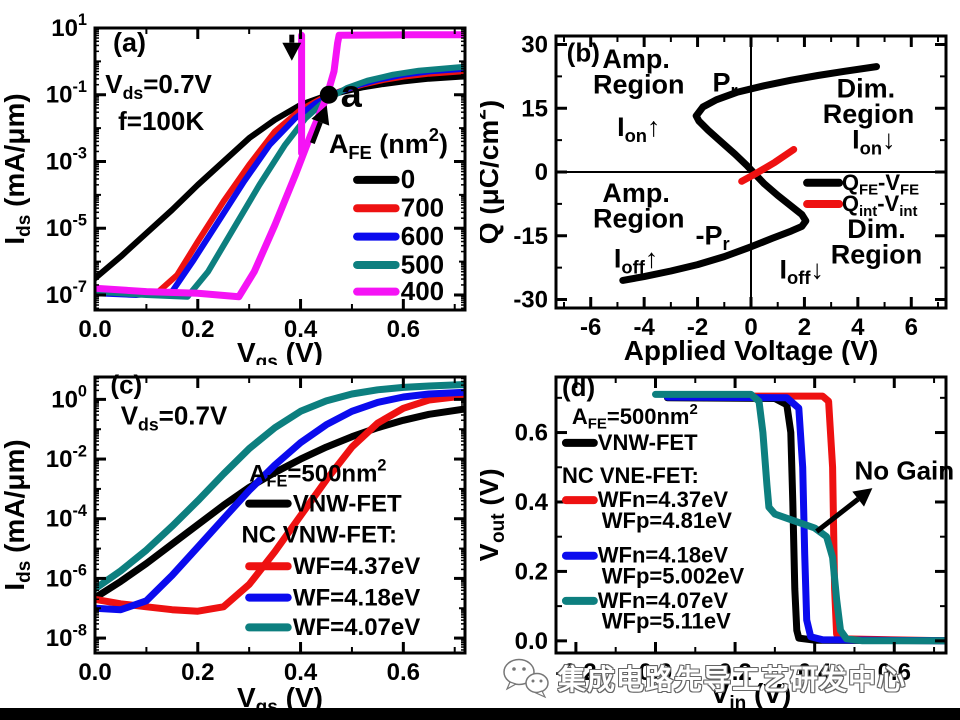 The height and width of the screenshot is (720, 960). I want to click on x-tick-label: 4, so click(858, 327).